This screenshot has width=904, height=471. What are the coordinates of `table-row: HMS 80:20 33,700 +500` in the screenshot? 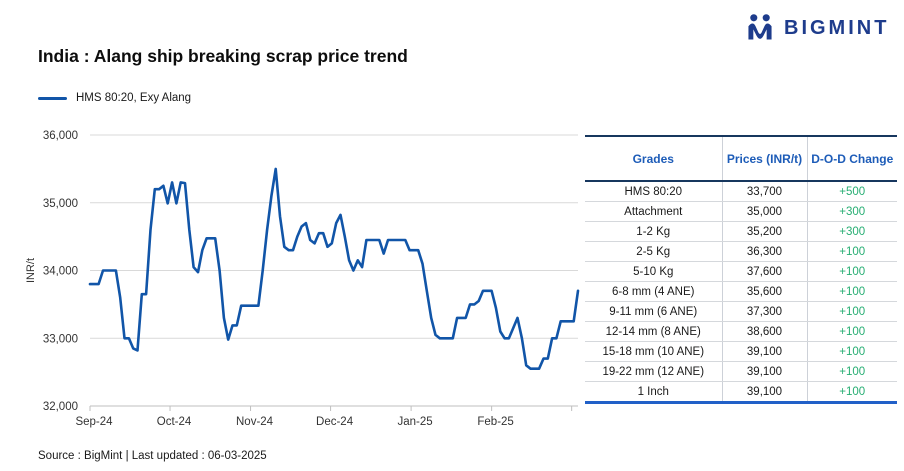 It's located at (741, 191).